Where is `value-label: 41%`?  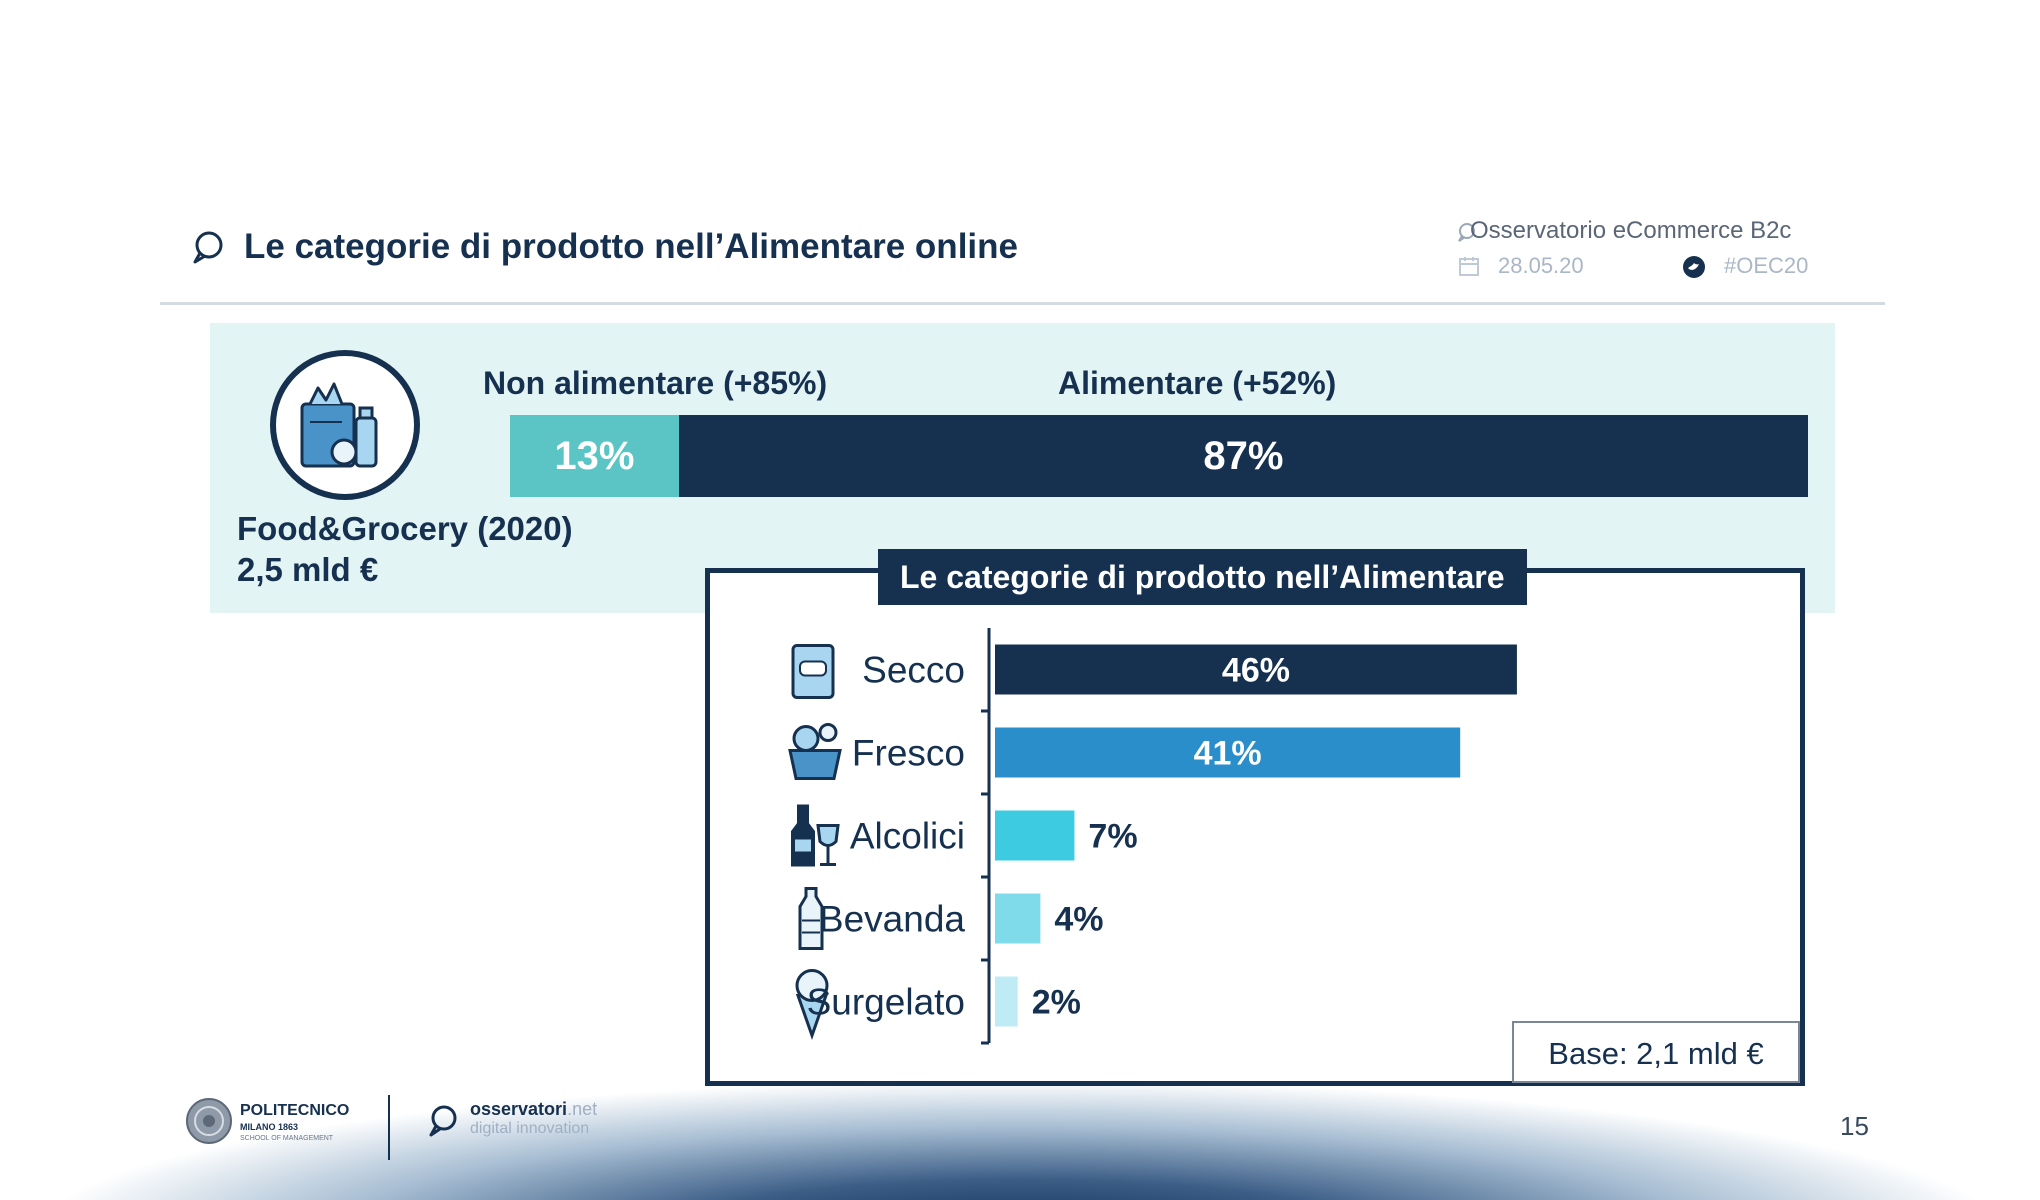
value-label: 41% is located at coordinates (1228, 754).